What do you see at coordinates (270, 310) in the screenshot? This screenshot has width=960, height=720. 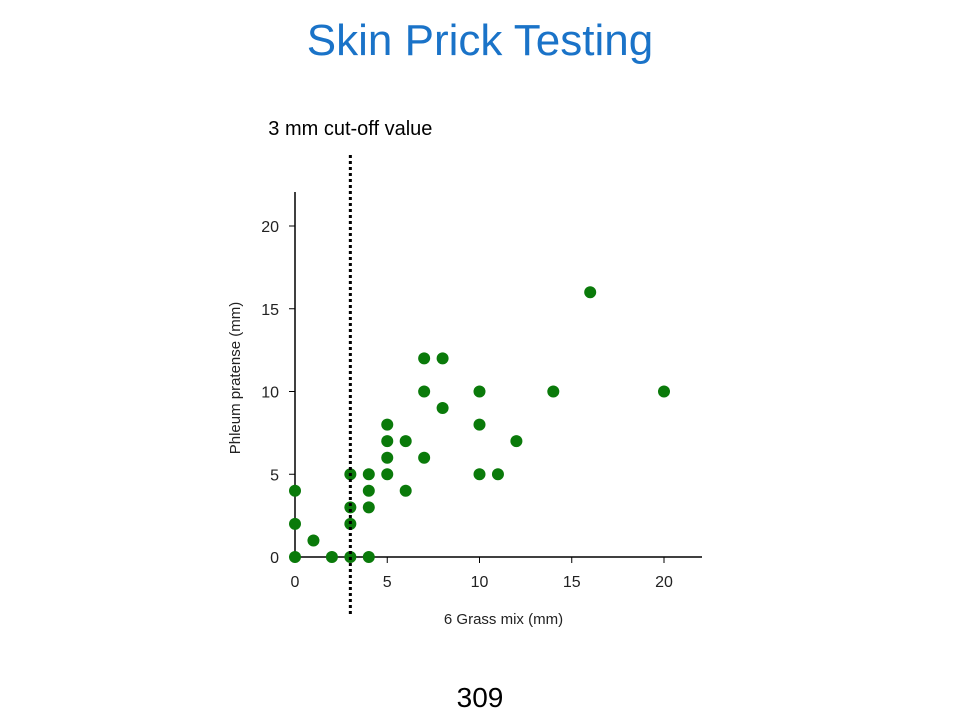 I see `y-tick-label: 15` at bounding box center [270, 310].